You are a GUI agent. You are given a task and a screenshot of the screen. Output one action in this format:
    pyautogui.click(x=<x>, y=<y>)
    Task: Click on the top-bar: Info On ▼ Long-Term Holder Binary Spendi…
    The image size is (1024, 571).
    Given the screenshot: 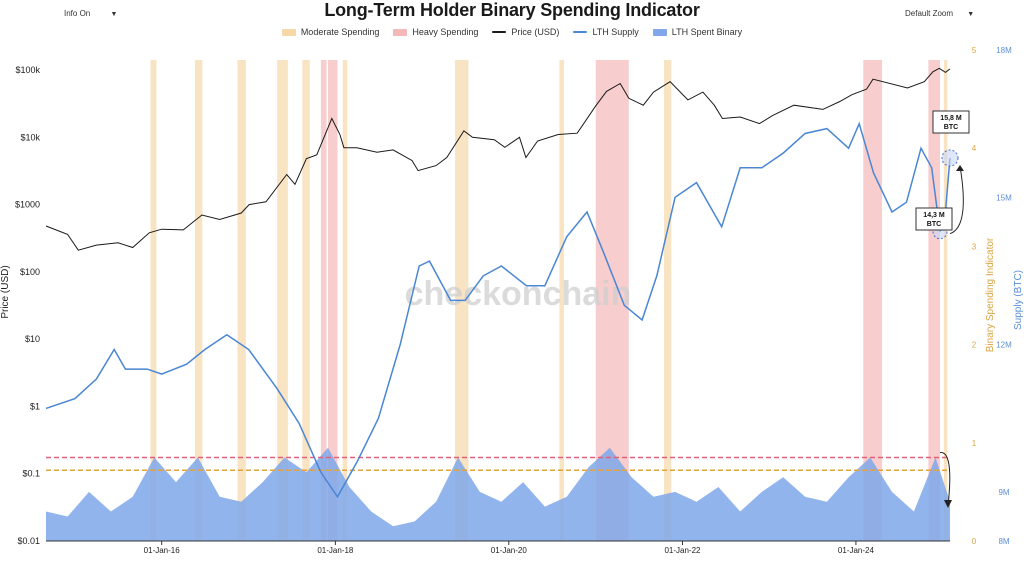 What is the action you would take?
    pyautogui.click(x=512, y=13)
    